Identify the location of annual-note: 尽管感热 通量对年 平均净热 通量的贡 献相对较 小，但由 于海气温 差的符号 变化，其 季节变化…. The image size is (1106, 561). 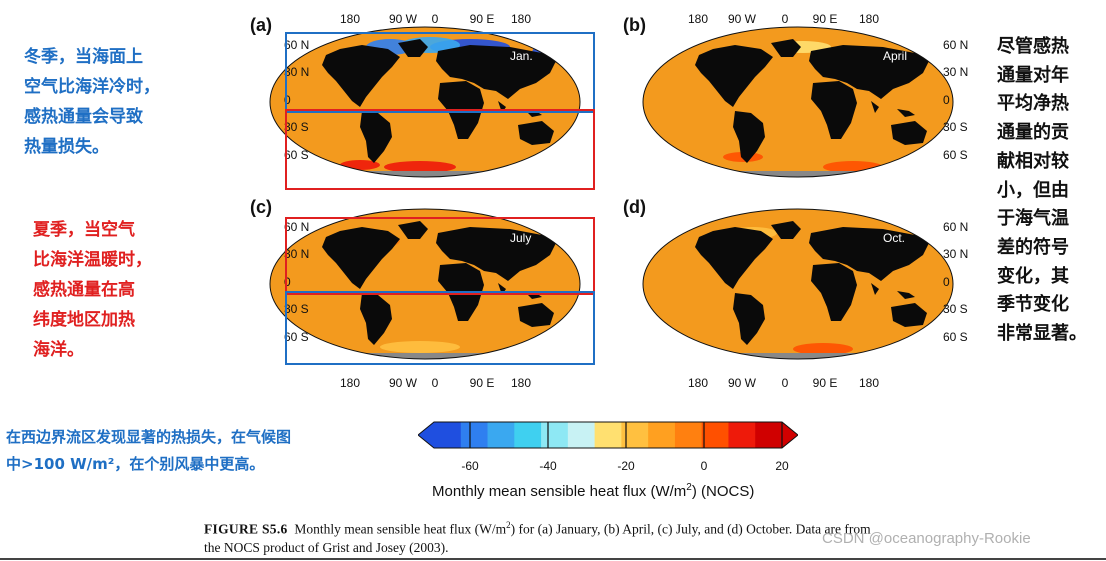
(1042, 191).